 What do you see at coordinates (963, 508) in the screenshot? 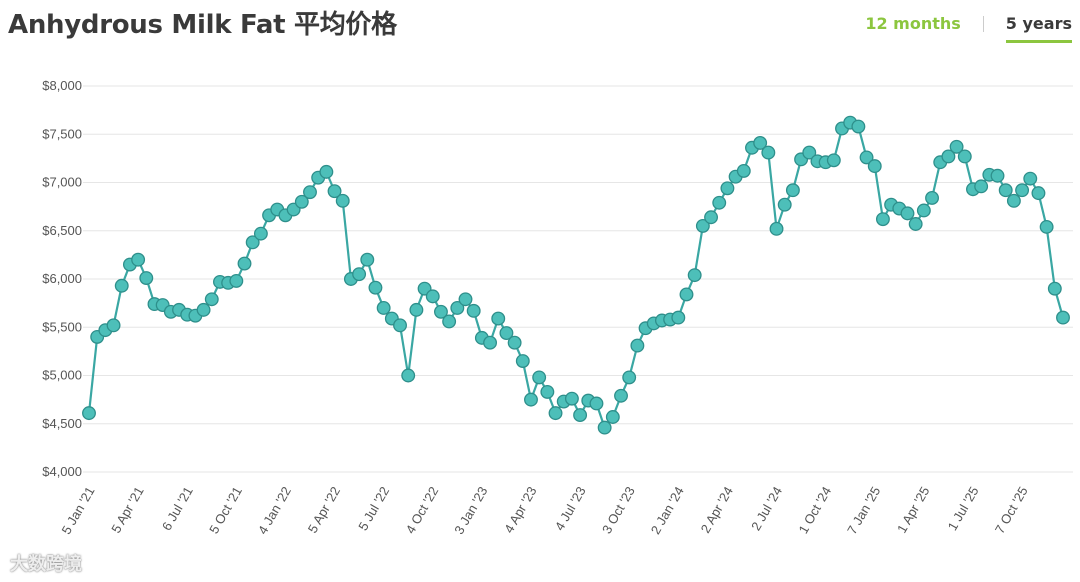
I see `x-tick-label: 1 Jul '25` at bounding box center [963, 508].